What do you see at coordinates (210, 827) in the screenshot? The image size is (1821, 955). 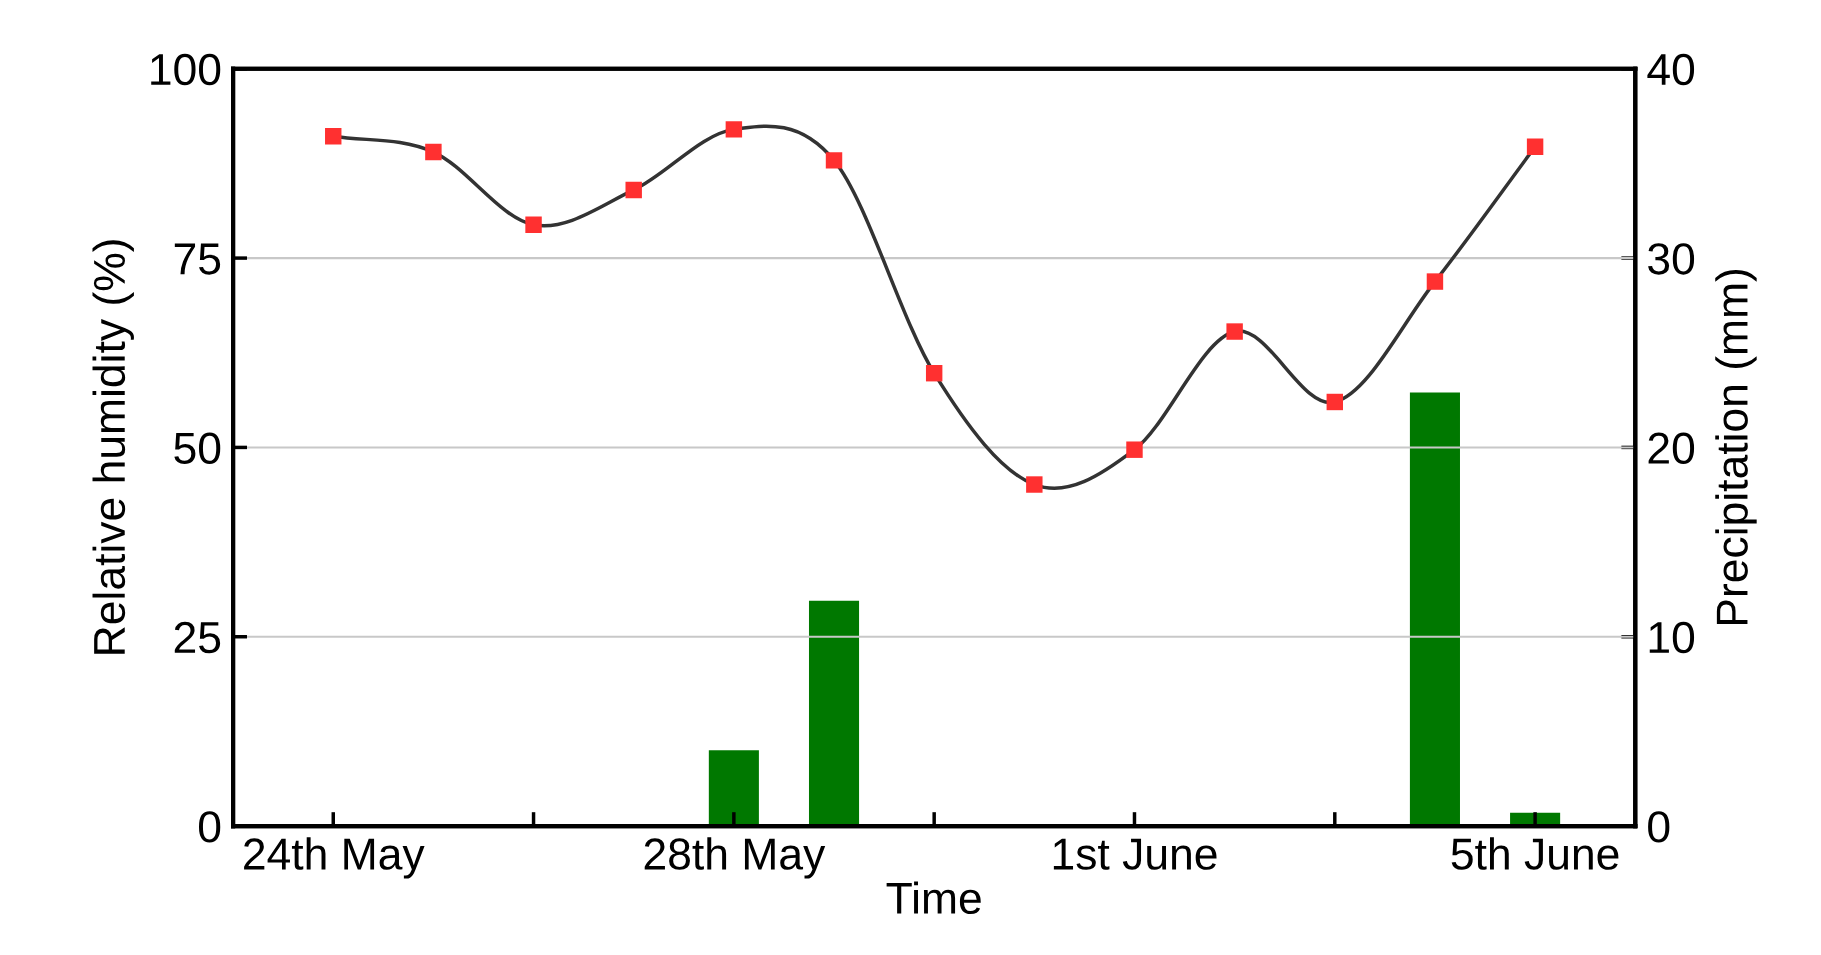 I see `y-tick-label: 0` at bounding box center [210, 827].